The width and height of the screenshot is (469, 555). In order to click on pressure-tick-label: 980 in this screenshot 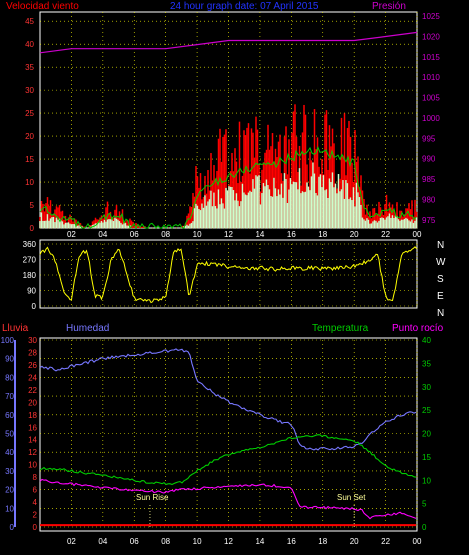, I will do `click(429, 199)`.